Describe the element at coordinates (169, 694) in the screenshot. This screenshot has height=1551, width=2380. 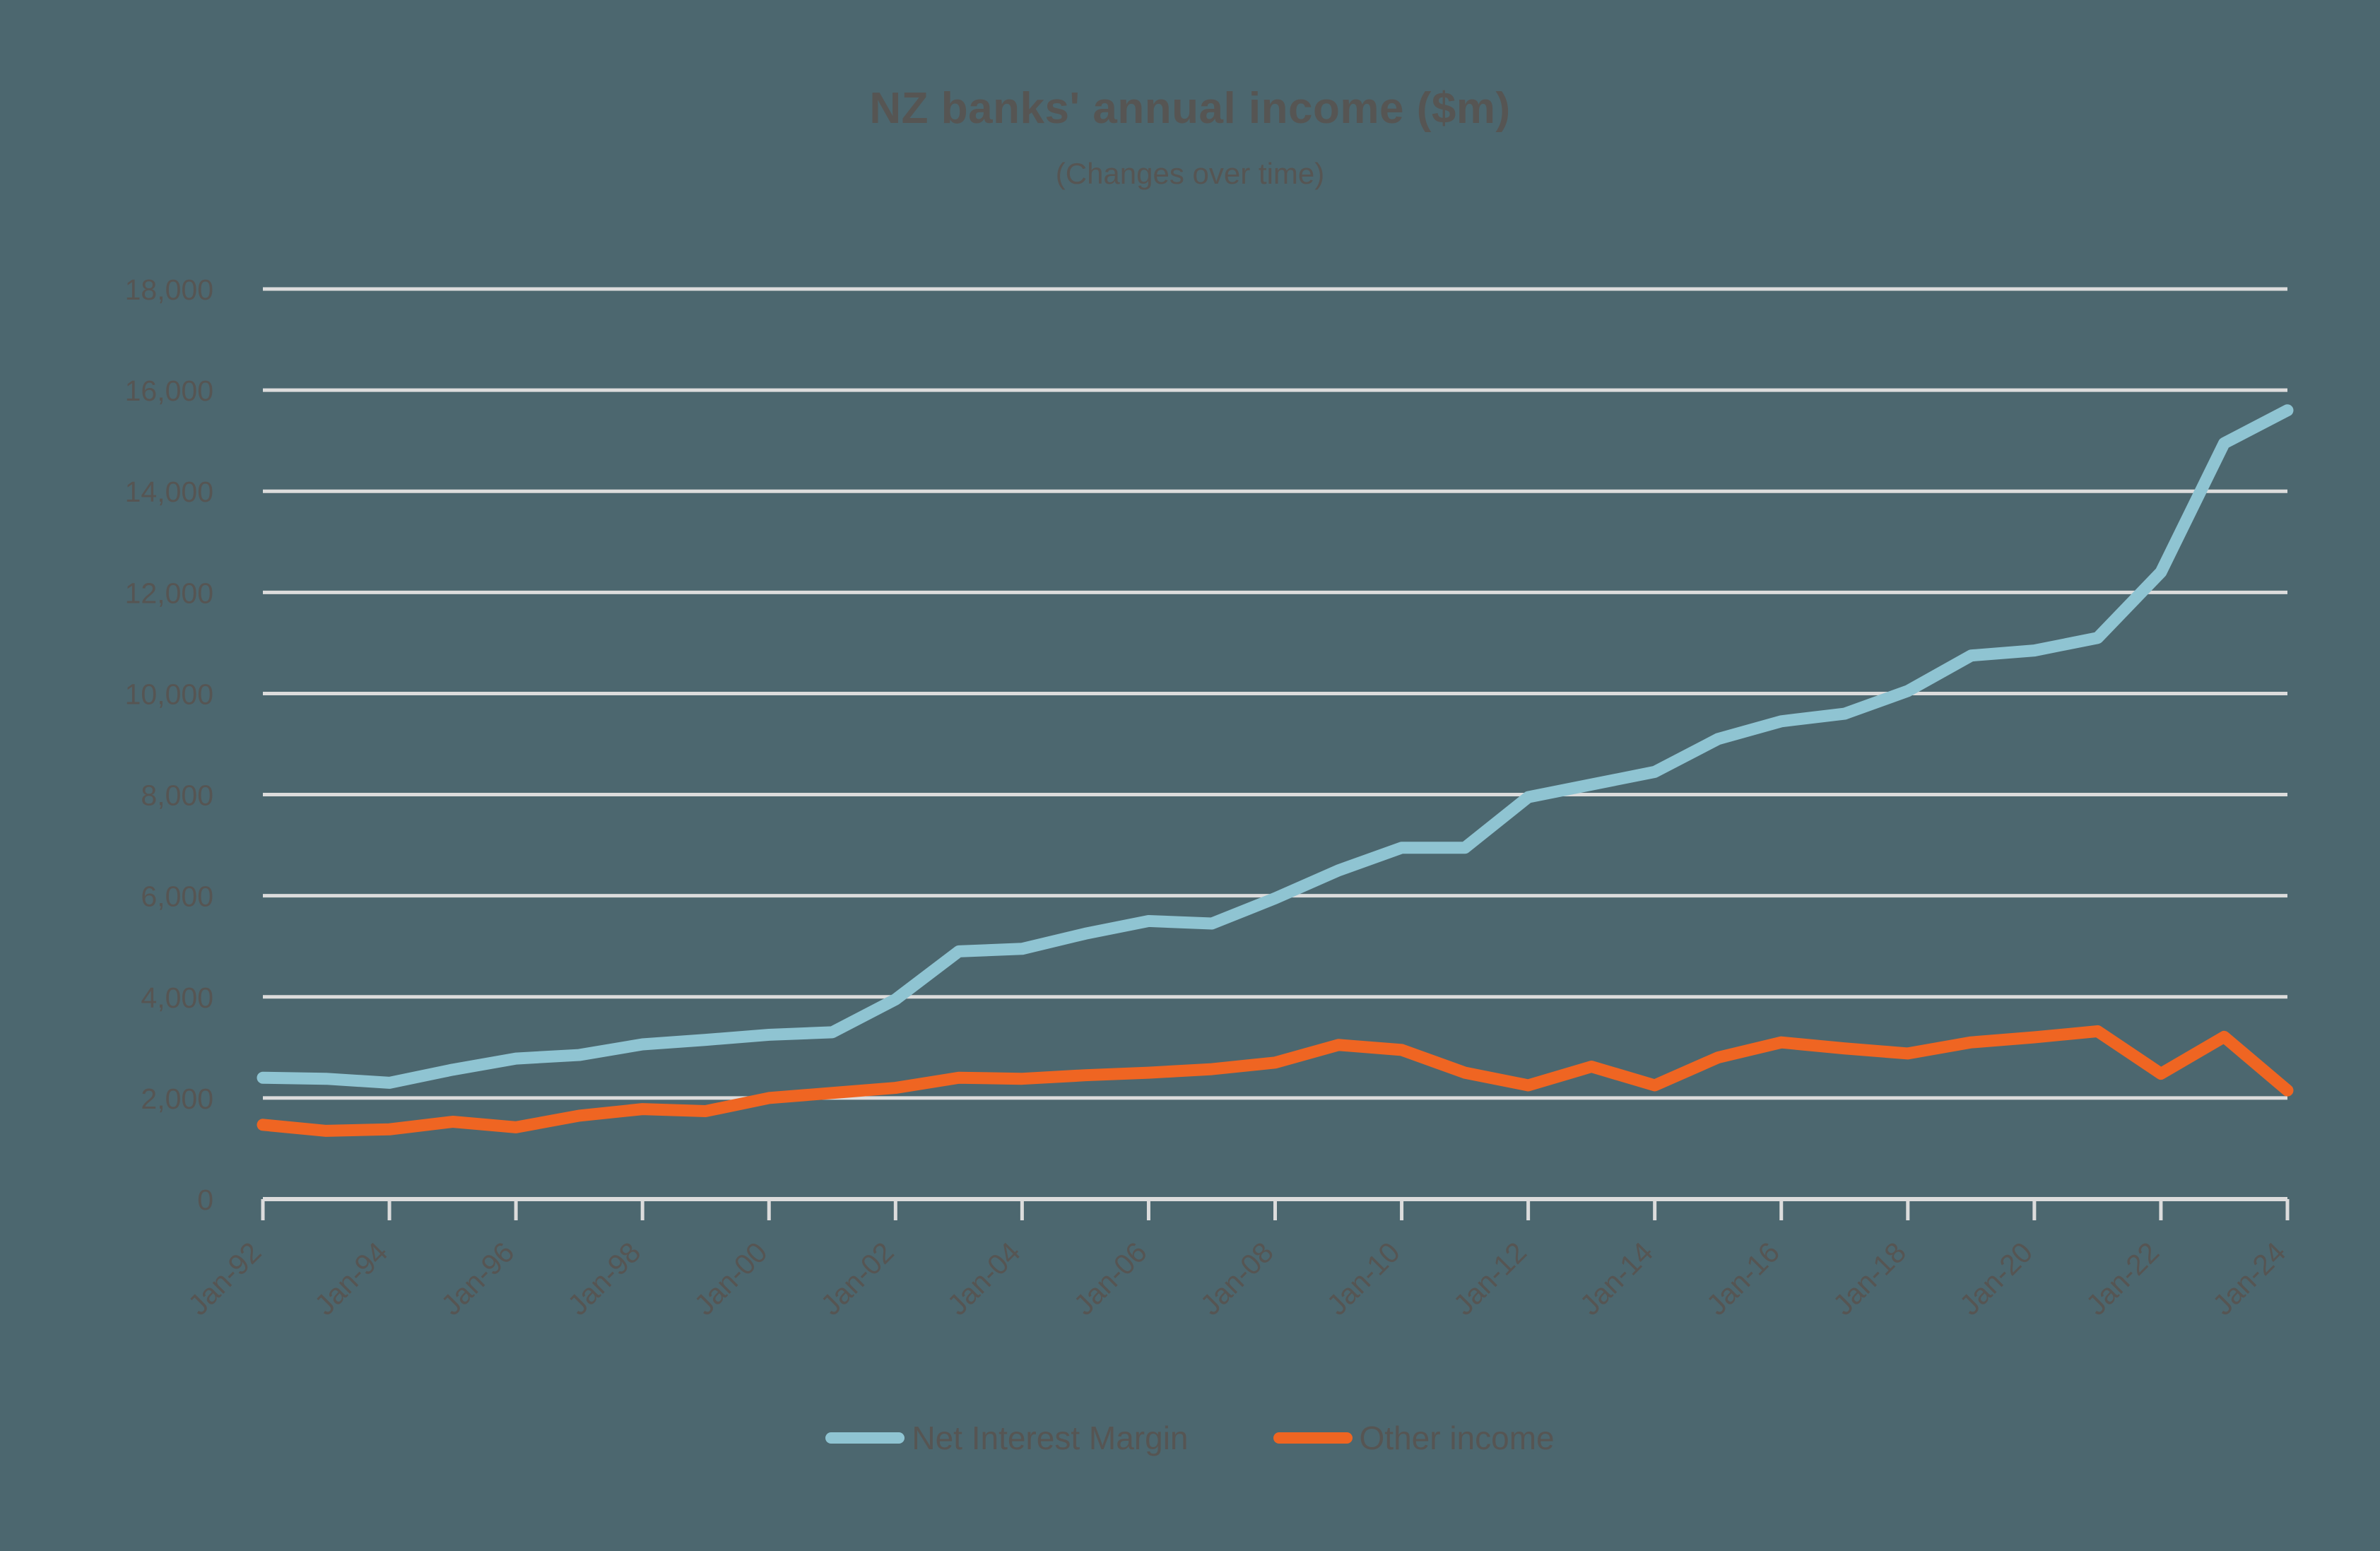
I see `y-axis-tick-label: 10,000` at that location.